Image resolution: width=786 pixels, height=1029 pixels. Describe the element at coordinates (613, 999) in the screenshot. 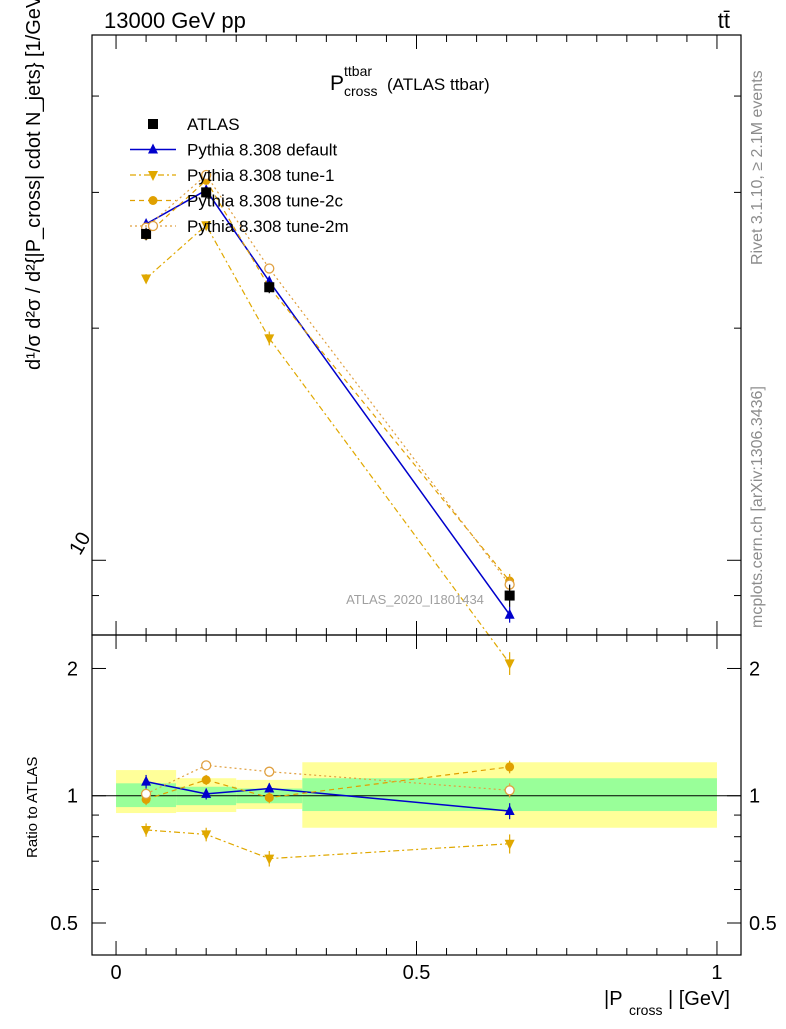

I see `x-axis-label-prefix: |P` at that location.